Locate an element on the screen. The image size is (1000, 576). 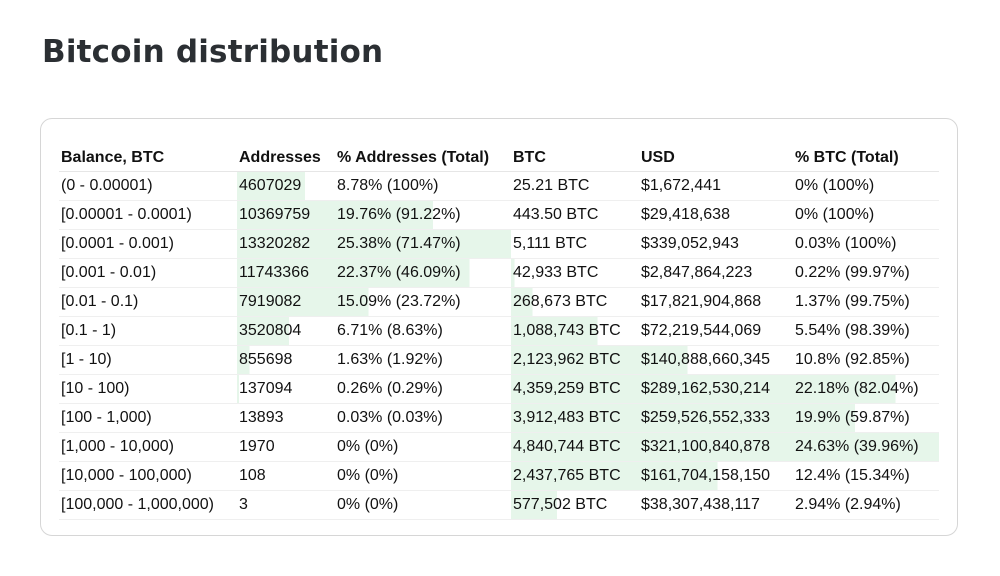
cell-pct-addresses: 1.63% (1.92%) is located at coordinates (423, 360).